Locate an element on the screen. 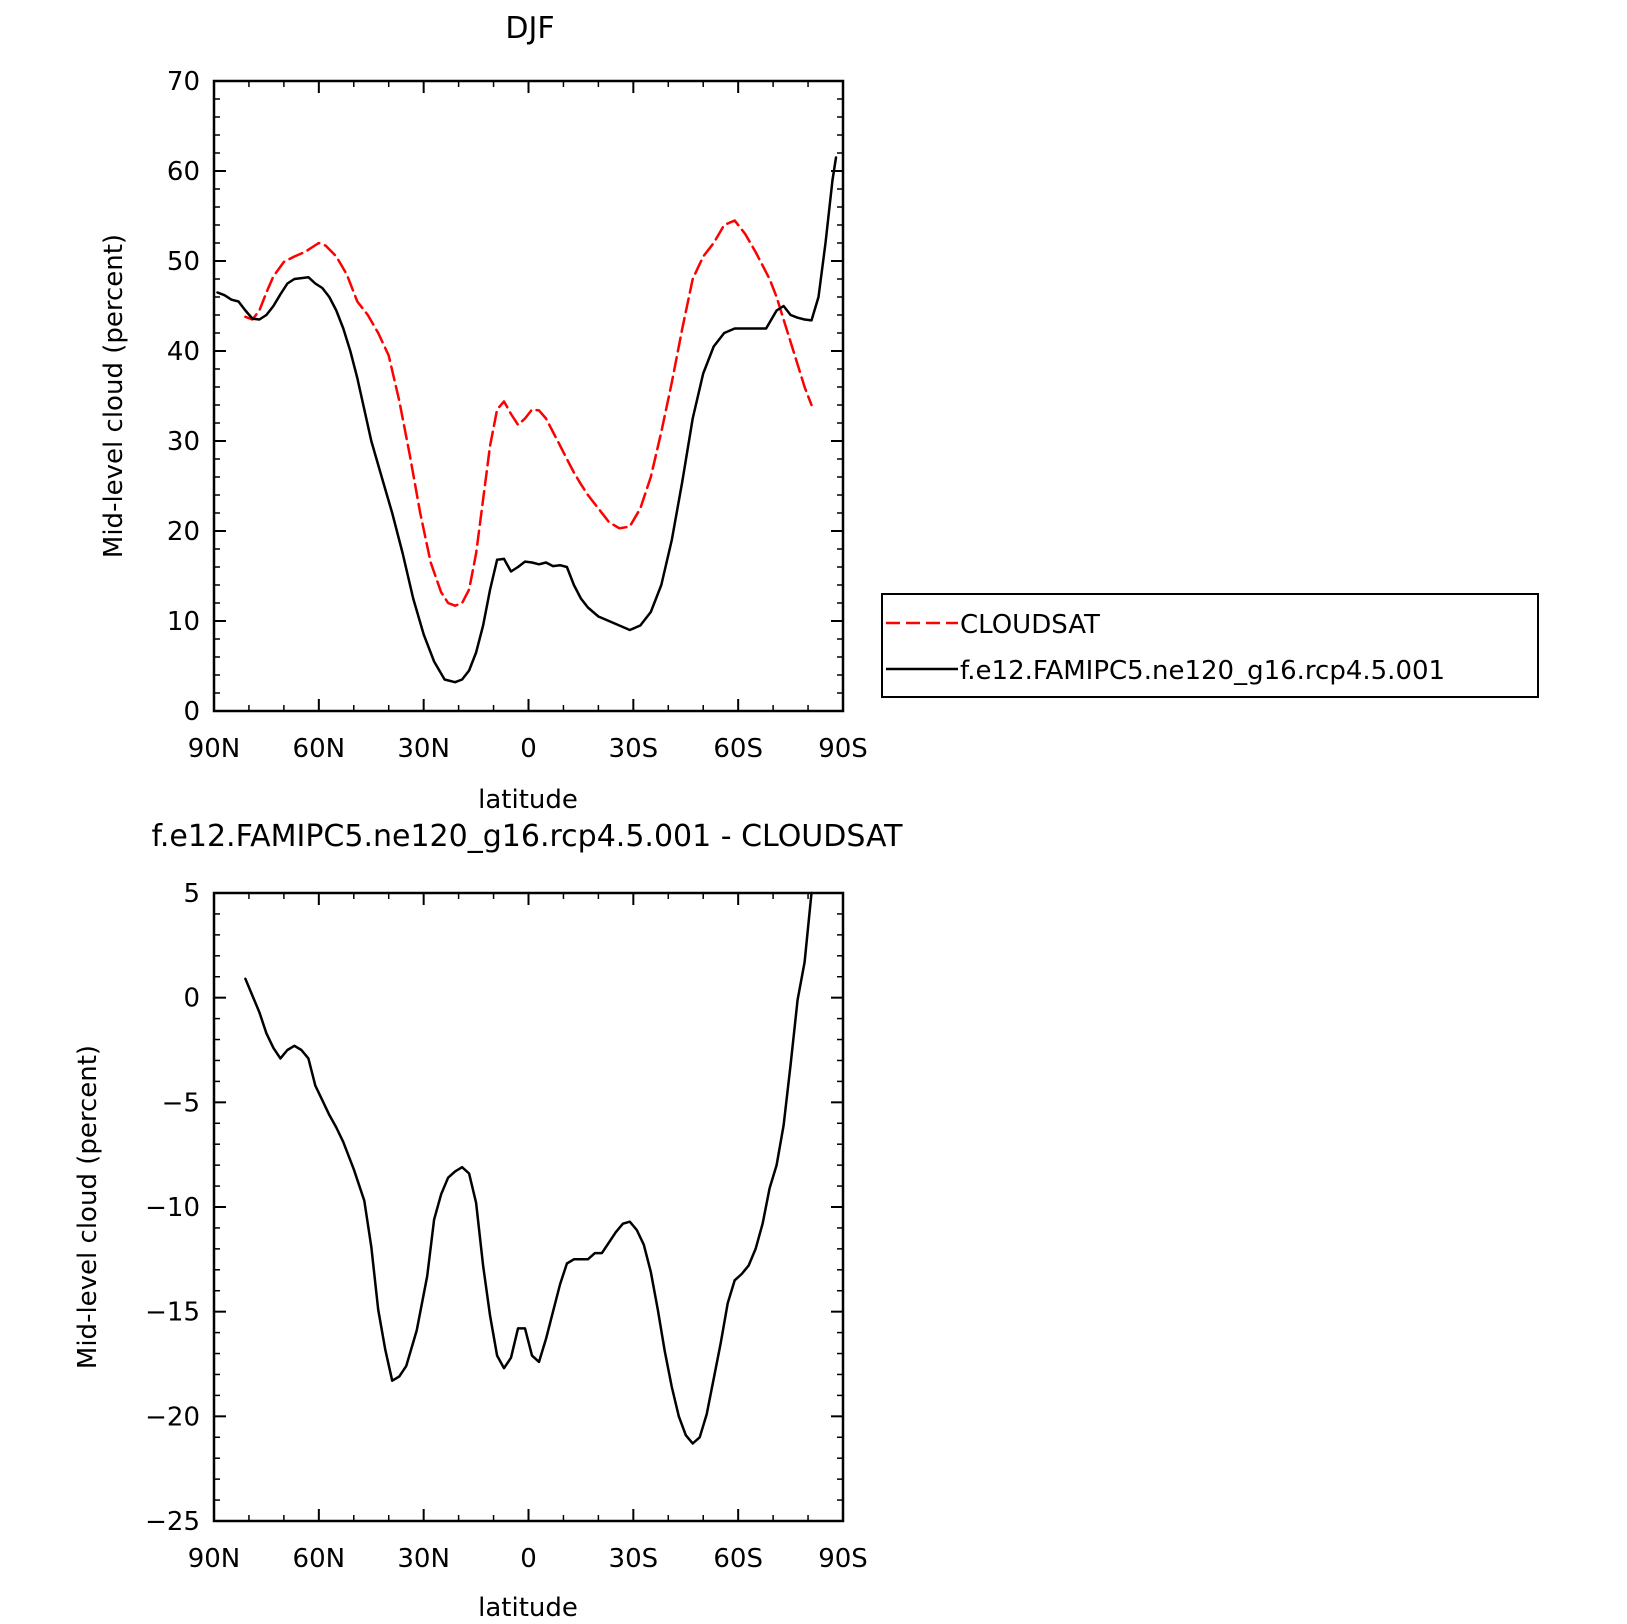 This screenshot has width=1627, height=1624. bottom-panel-x-tick-labels: 90N 60N 30N 0 30S 60S 90S is located at coordinates (528, 1559).